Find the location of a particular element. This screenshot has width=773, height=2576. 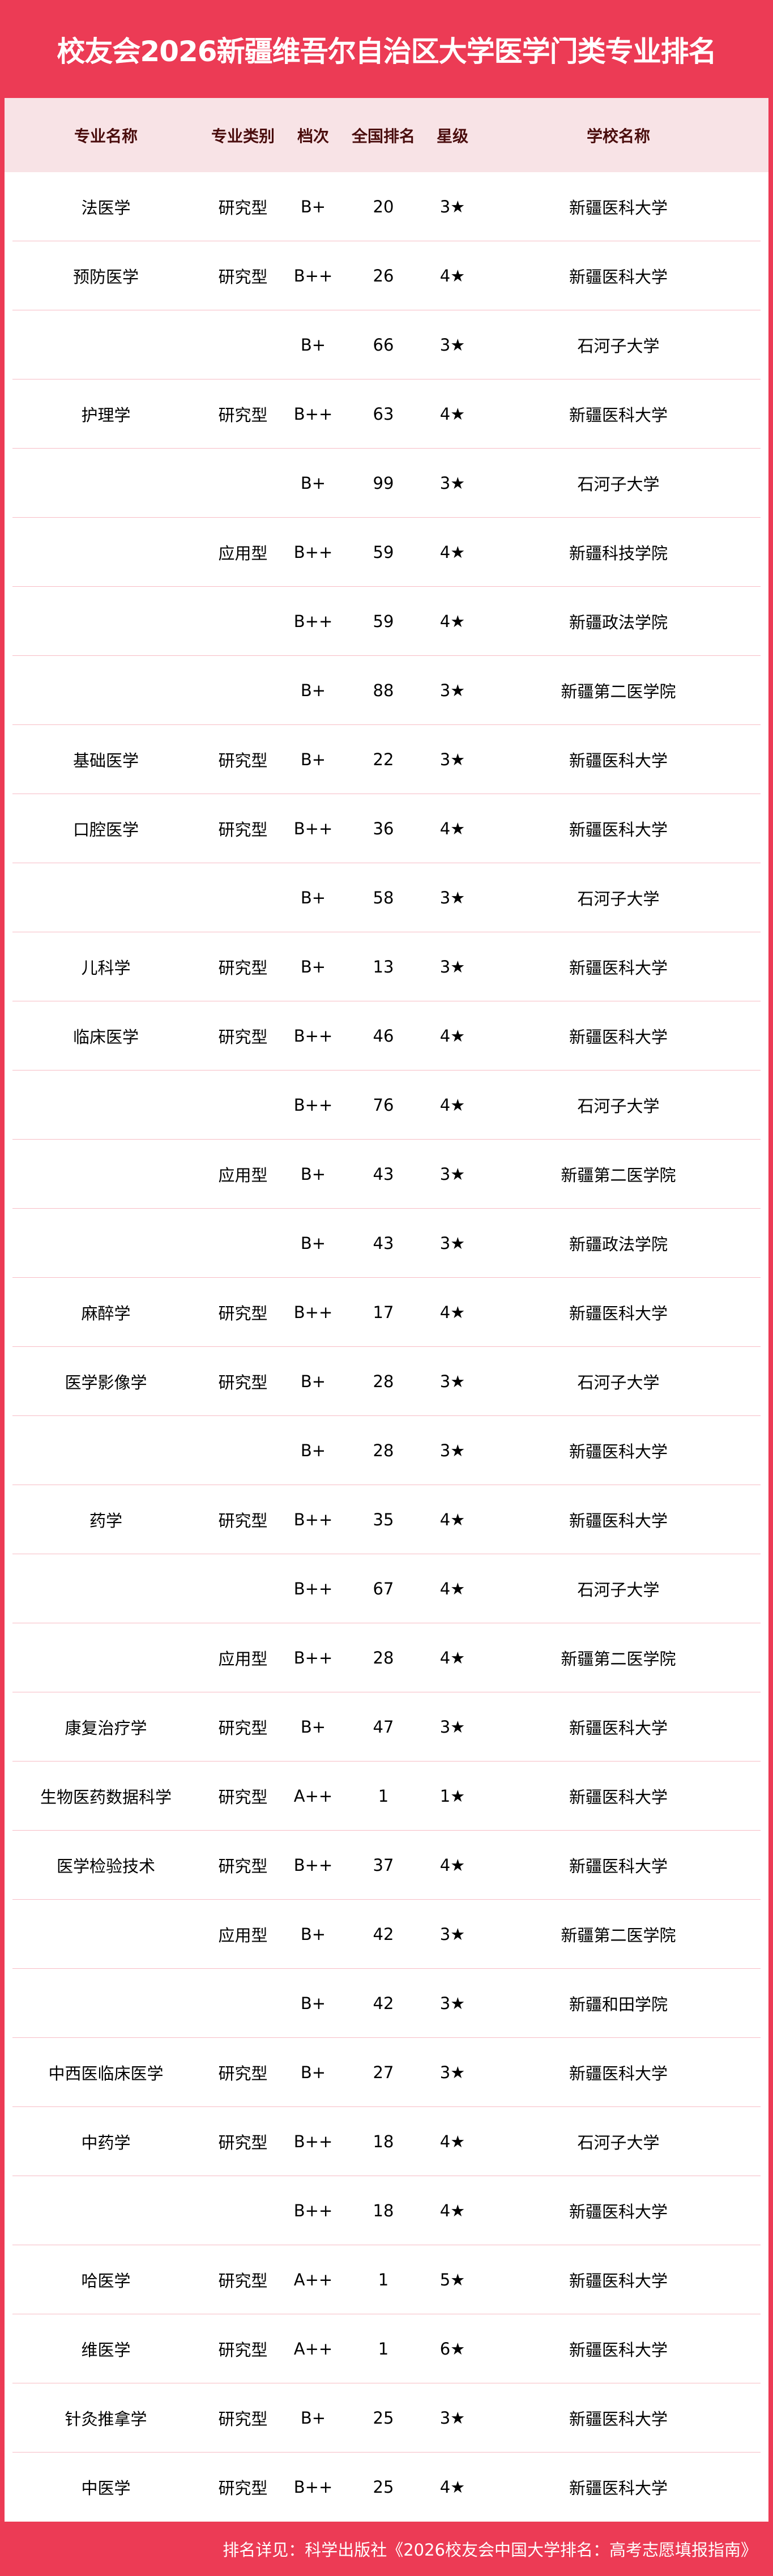

table-header: 专业名称 专业类别 档次 全国排名 星级 学校名称 is located at coordinates (386, 135).